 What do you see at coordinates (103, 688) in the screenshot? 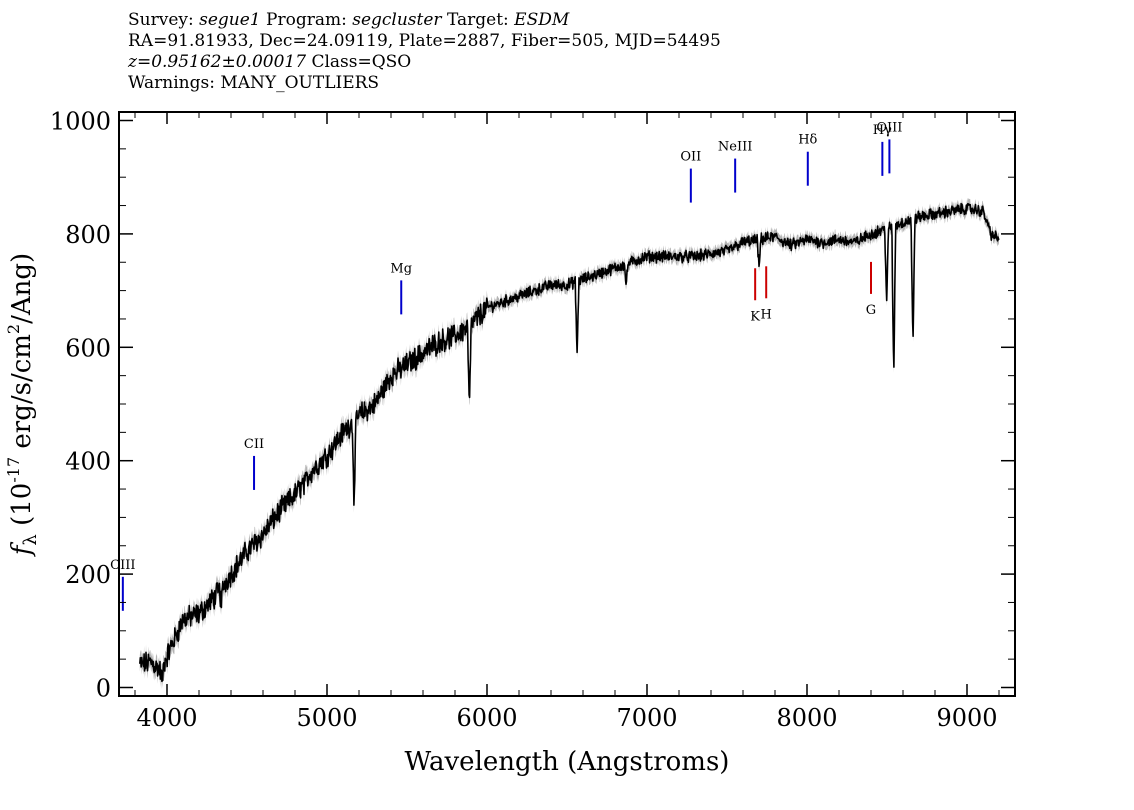
I see `y-tick-label: 0` at bounding box center [103, 688].